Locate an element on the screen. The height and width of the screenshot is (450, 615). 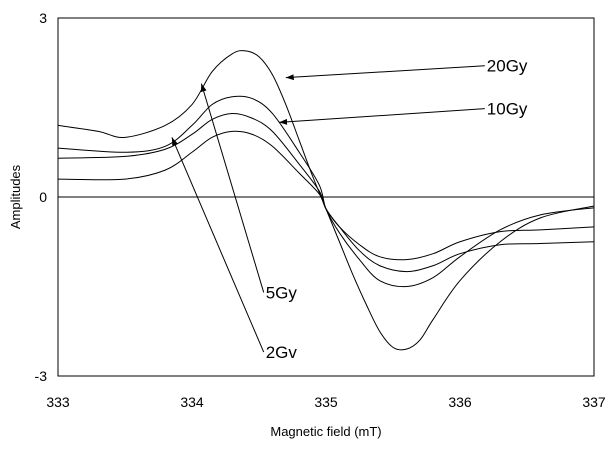
y-tick-label: -3 is located at coordinates (41, 376).